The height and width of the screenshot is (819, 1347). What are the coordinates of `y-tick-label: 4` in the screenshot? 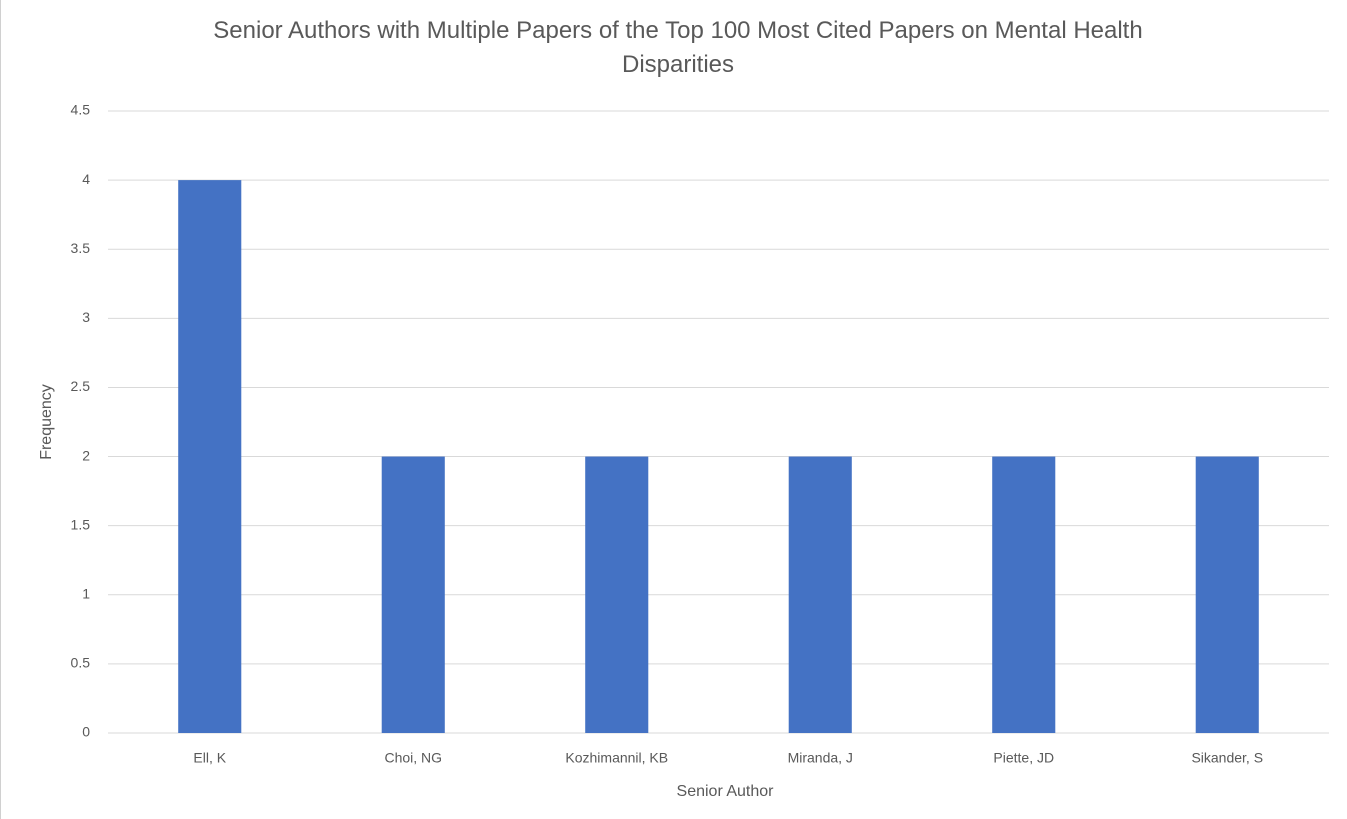 It's located at (86, 179).